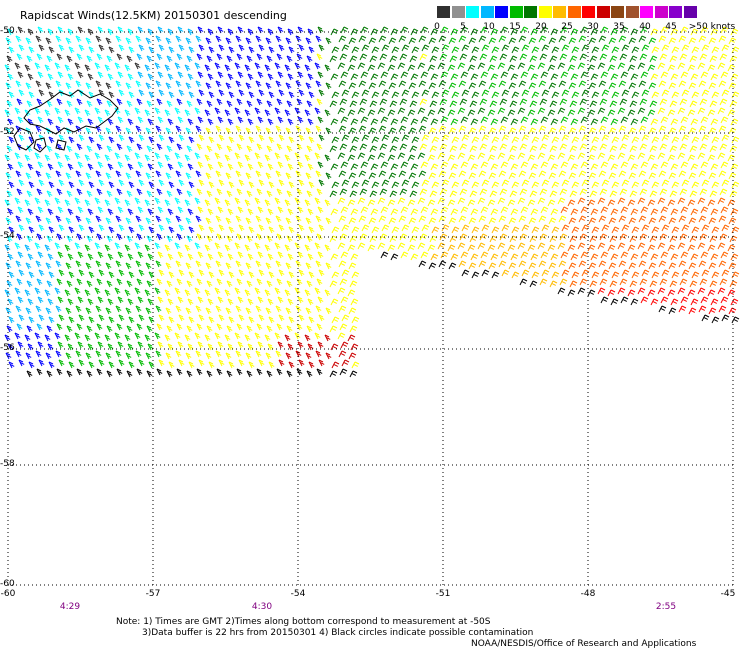 The image size is (740, 650). I want to click on legend-label: 25, so click(567, 27).